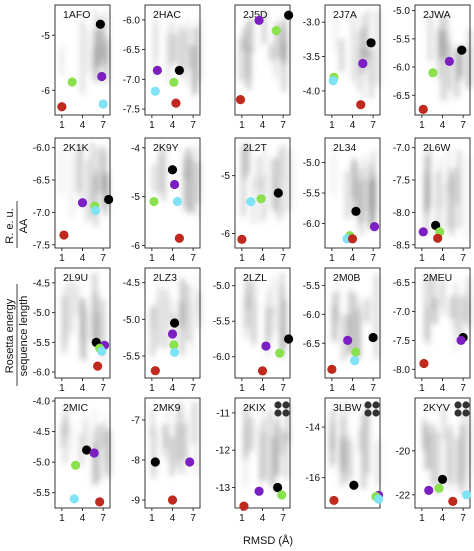  Describe the element at coordinates (162, 330) in the screenshot. I see `panel-2lz3: -4.5 -5.0 -5.5 1 4 7 2LZ3` at that location.